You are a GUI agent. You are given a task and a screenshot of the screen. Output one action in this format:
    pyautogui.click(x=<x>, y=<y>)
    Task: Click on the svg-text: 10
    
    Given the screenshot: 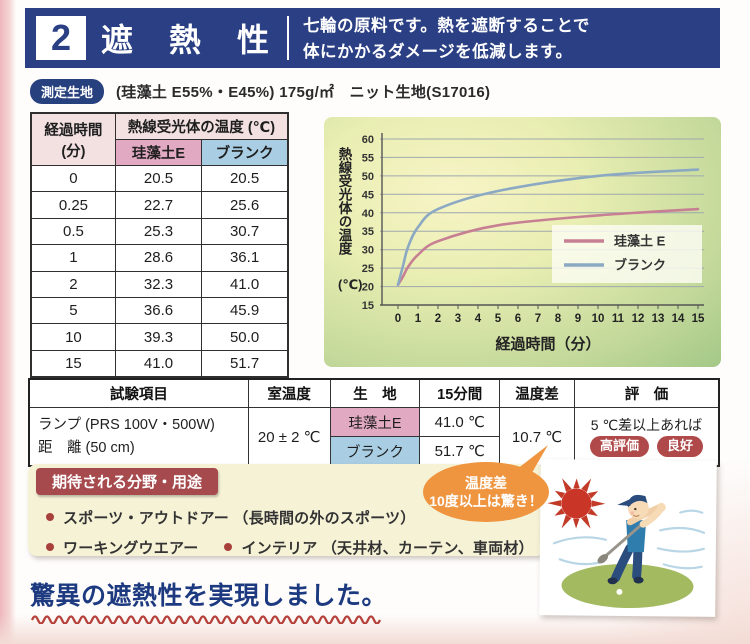 What is the action you would take?
    pyautogui.click(x=598, y=319)
    